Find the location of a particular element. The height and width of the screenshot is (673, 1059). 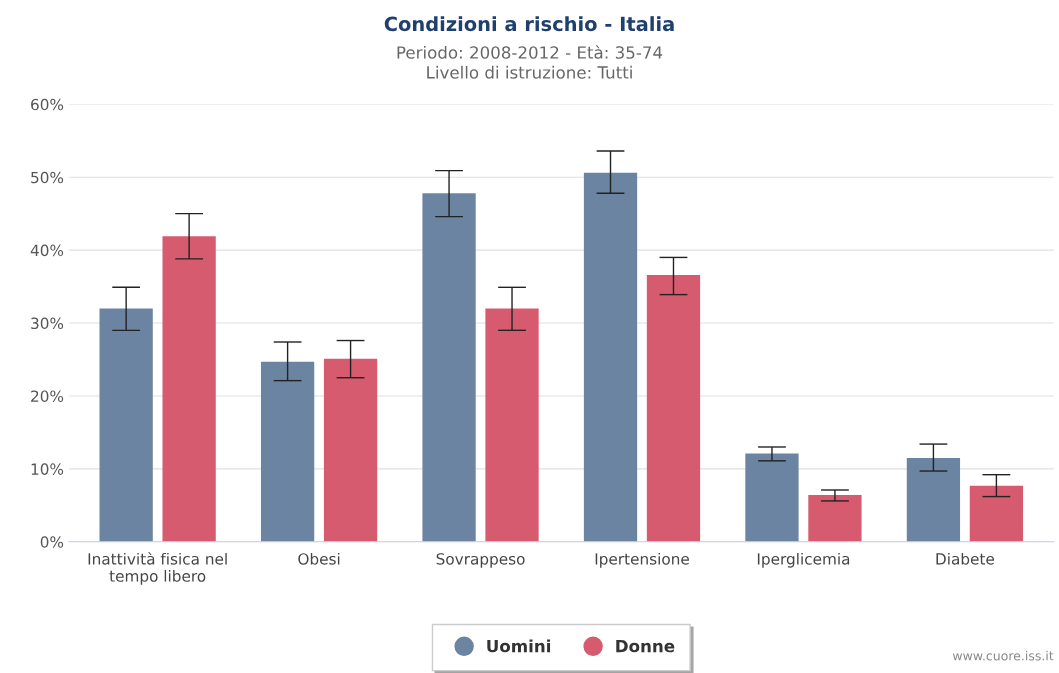

y-tick-label: 20% is located at coordinates (47, 396).